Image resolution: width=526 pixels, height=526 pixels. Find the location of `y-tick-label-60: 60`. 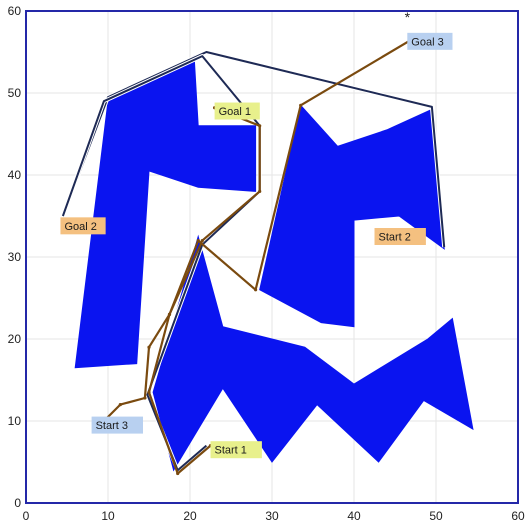

y-tick-label-60: 60 is located at coordinates (15, 11).